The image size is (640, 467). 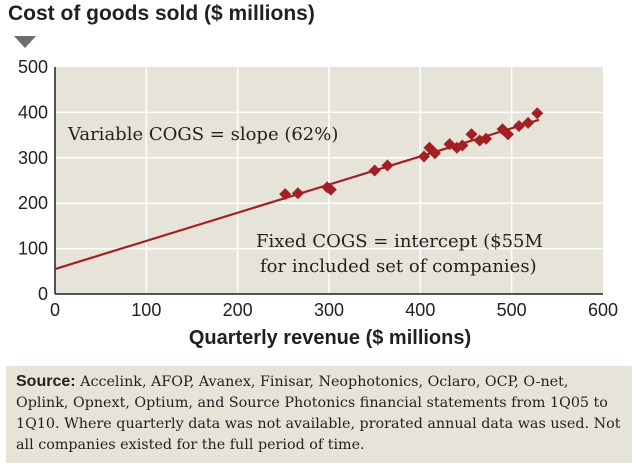 What do you see at coordinates (33, 203) in the screenshot?
I see `y-tick-label: 200` at bounding box center [33, 203].